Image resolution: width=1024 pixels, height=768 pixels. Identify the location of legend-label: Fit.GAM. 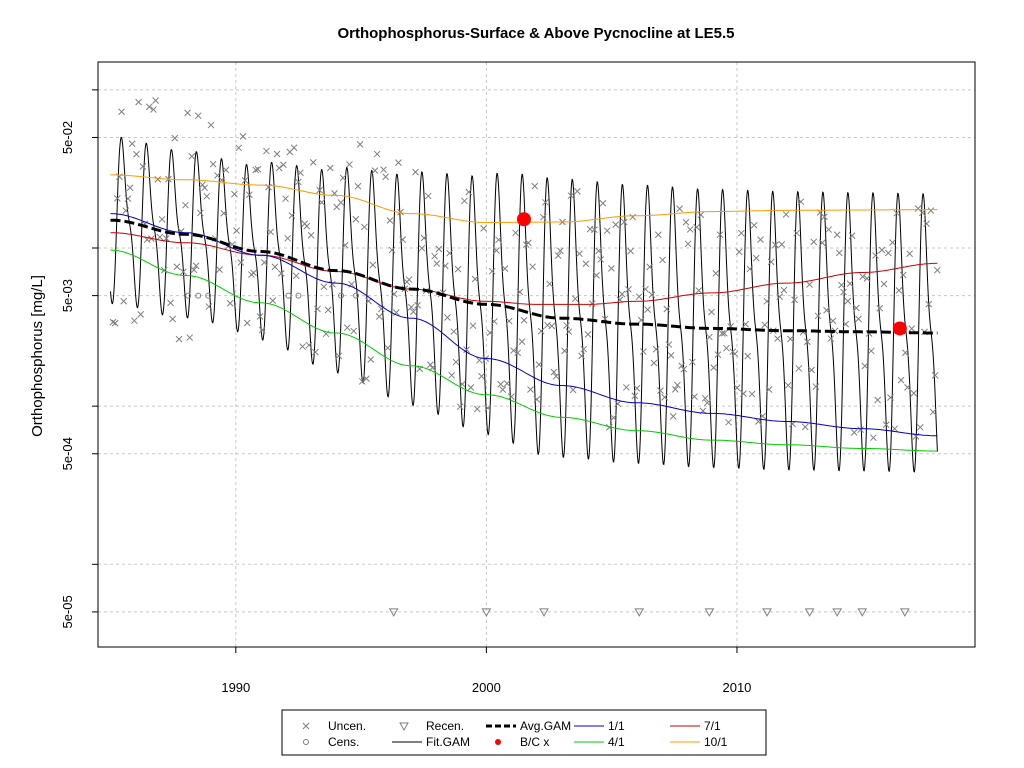
(448, 742).